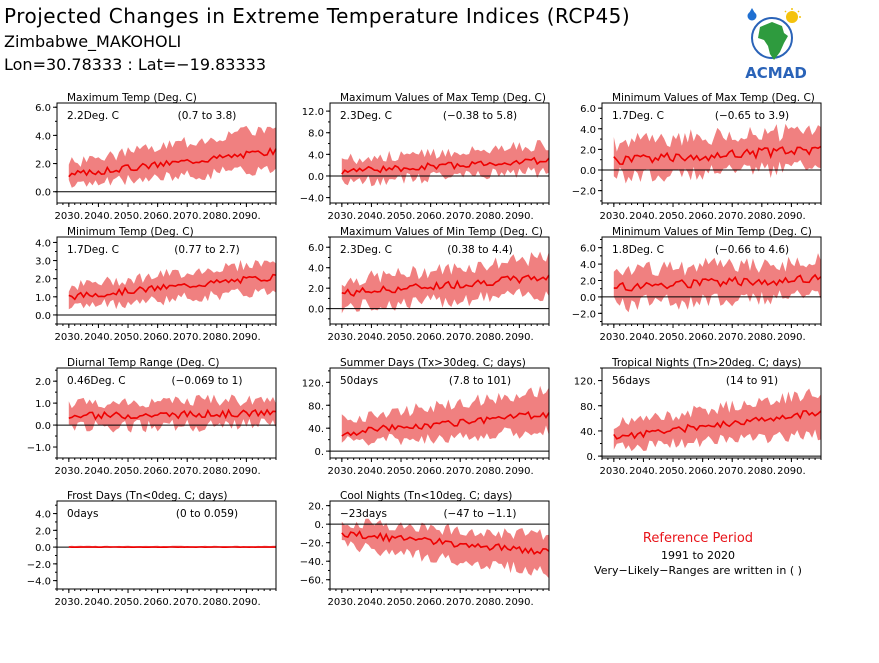 The height and width of the screenshot is (663, 879). I want to click on y-tick-label: −1.0, so click(39, 448).